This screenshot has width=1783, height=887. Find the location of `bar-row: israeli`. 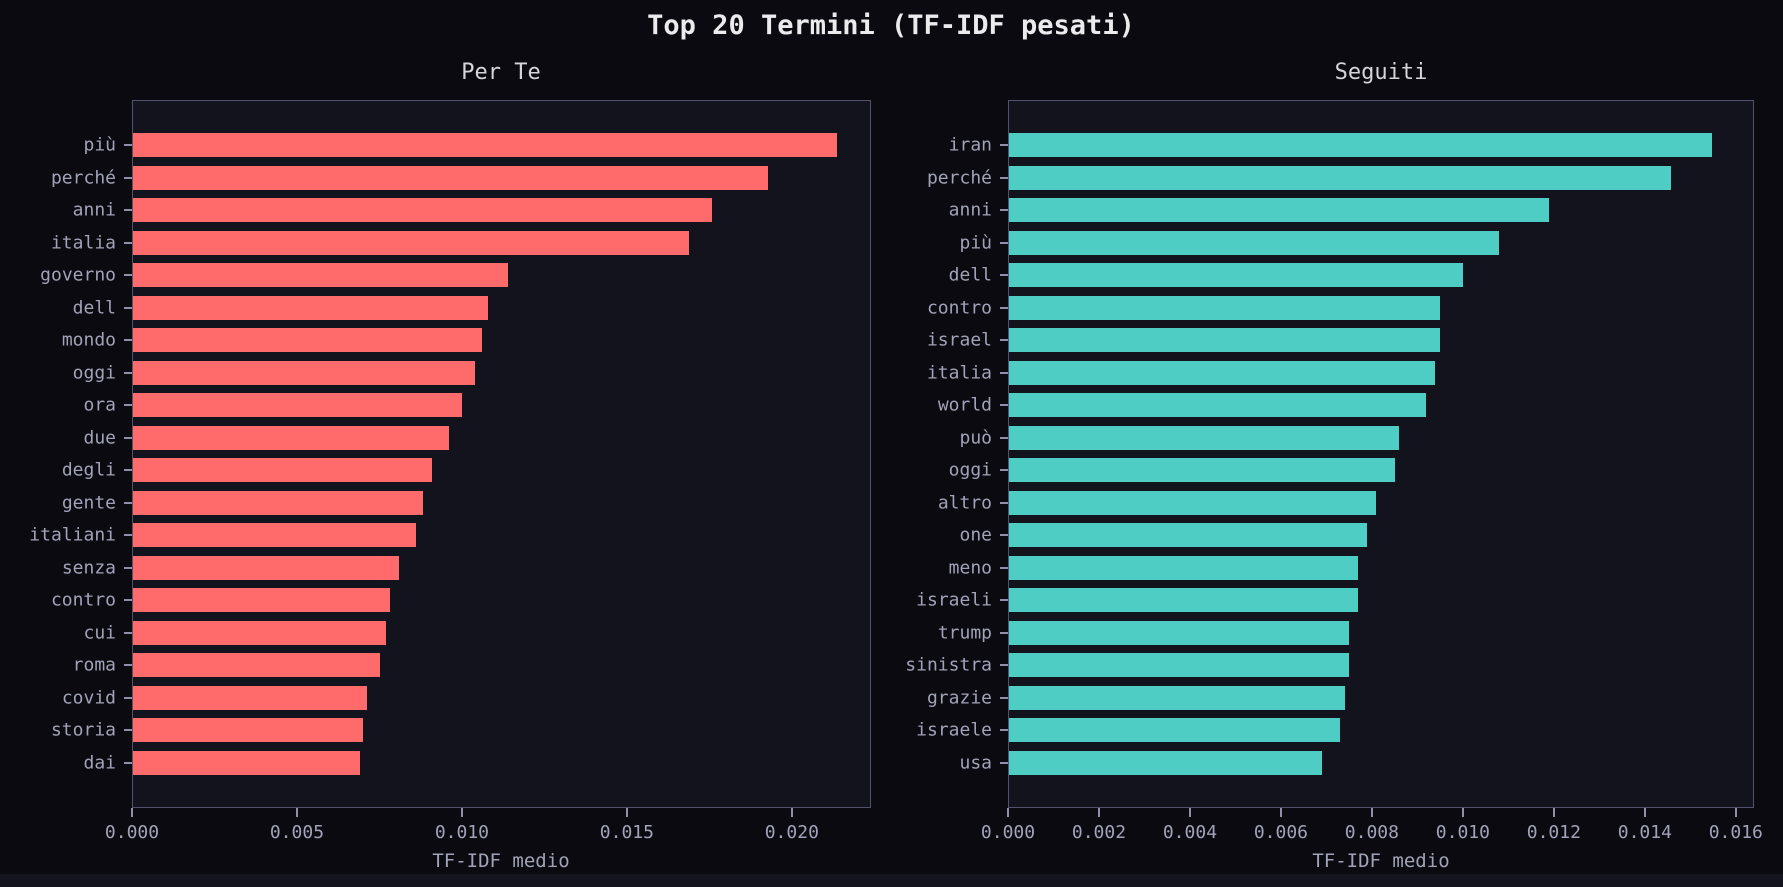

bar-row: israeli is located at coordinates (1334, 600).